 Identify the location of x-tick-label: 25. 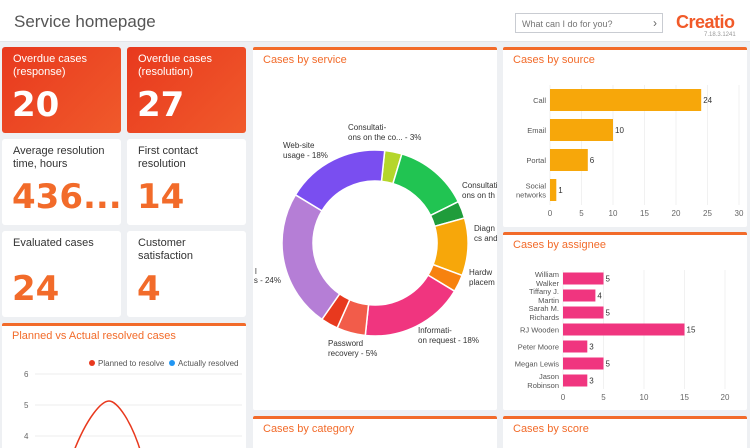
(707, 213).